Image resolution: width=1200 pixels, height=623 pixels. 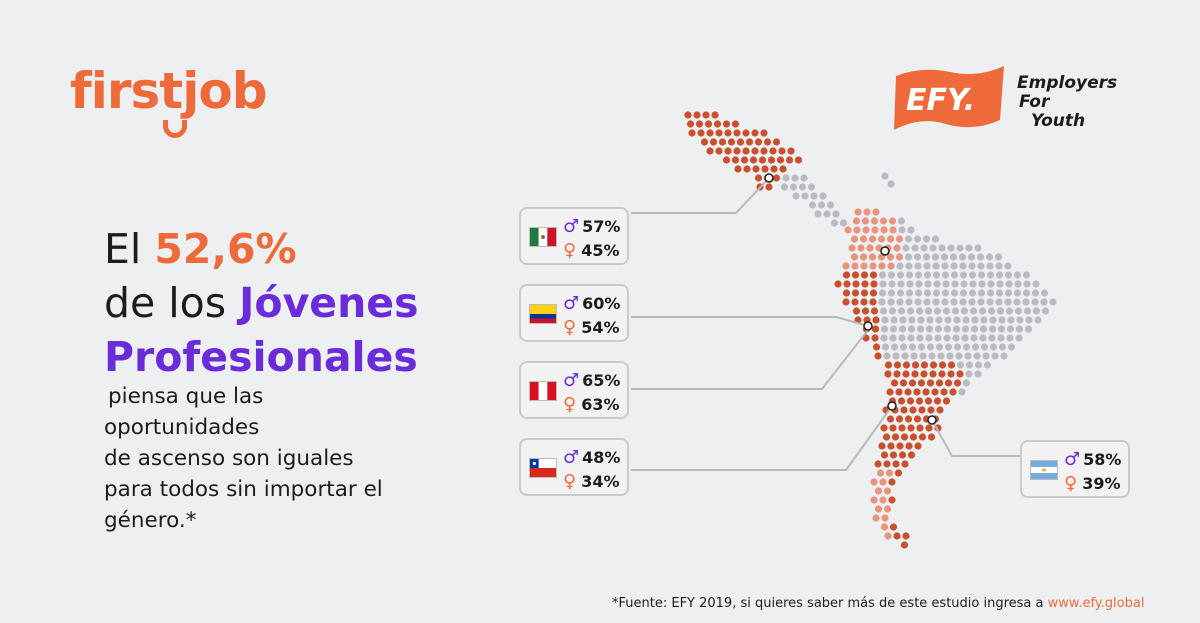 What do you see at coordinates (591, 457) in the screenshot?
I see `stat-male: ♂ 48%` at bounding box center [591, 457].